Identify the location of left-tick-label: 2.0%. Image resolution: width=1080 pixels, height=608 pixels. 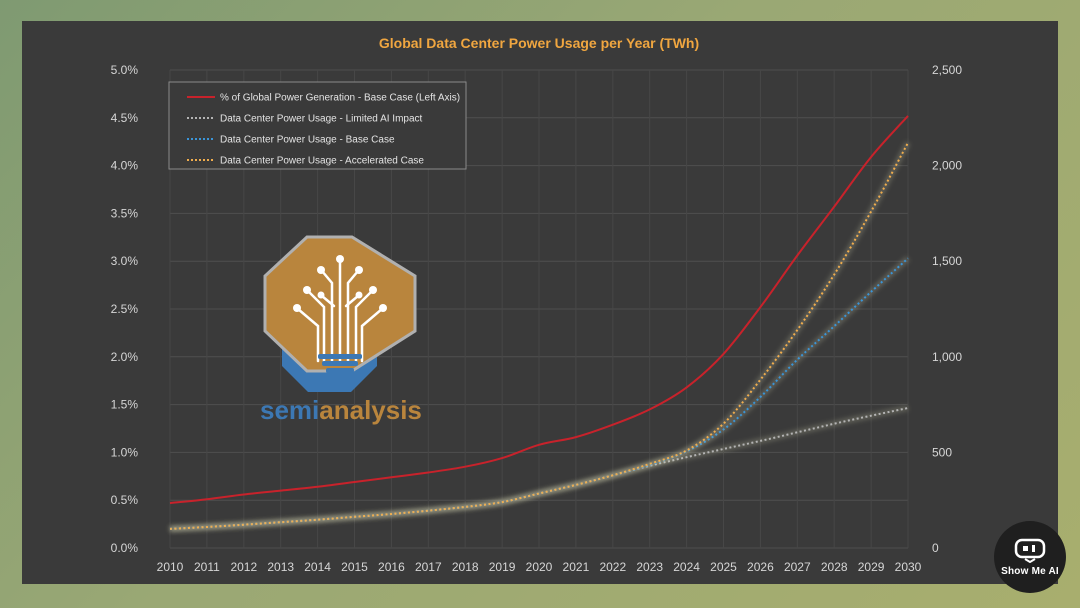
(125, 357).